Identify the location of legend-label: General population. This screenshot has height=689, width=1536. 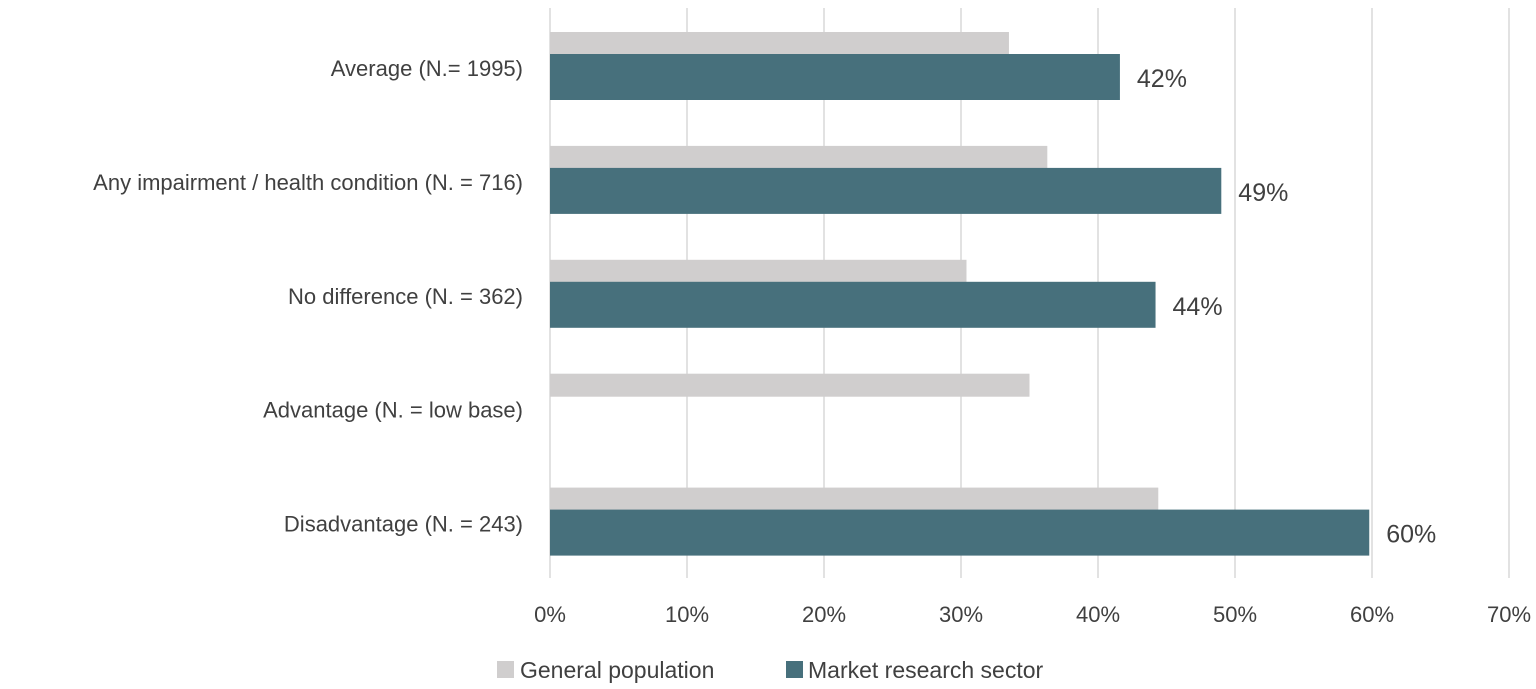
(617, 670).